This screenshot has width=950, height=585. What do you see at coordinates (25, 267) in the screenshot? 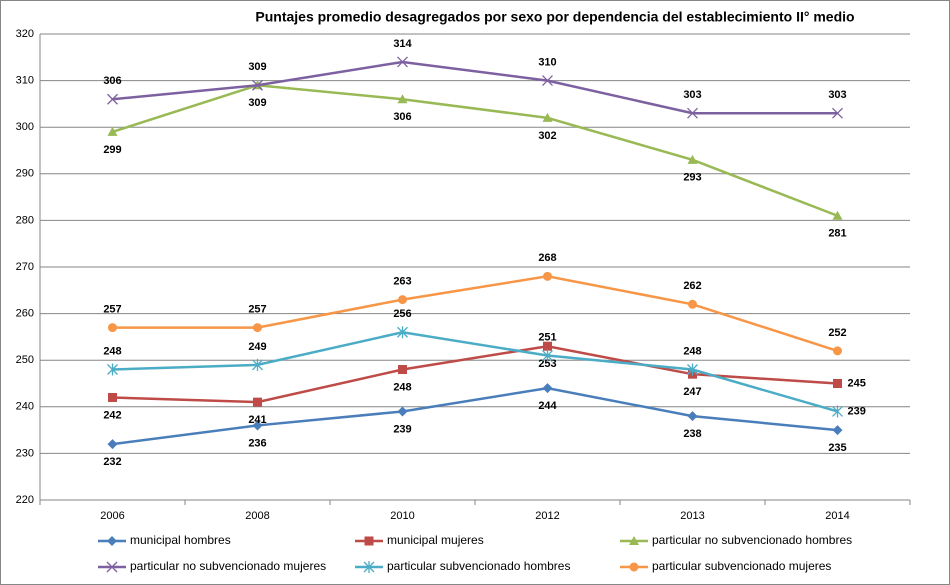
I see `y-tick-label: 270` at bounding box center [25, 267].